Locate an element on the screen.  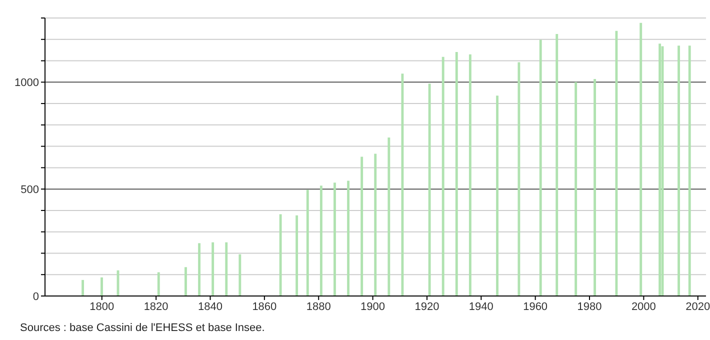
y-tick-label: 0 is located at coordinates (35, 296).